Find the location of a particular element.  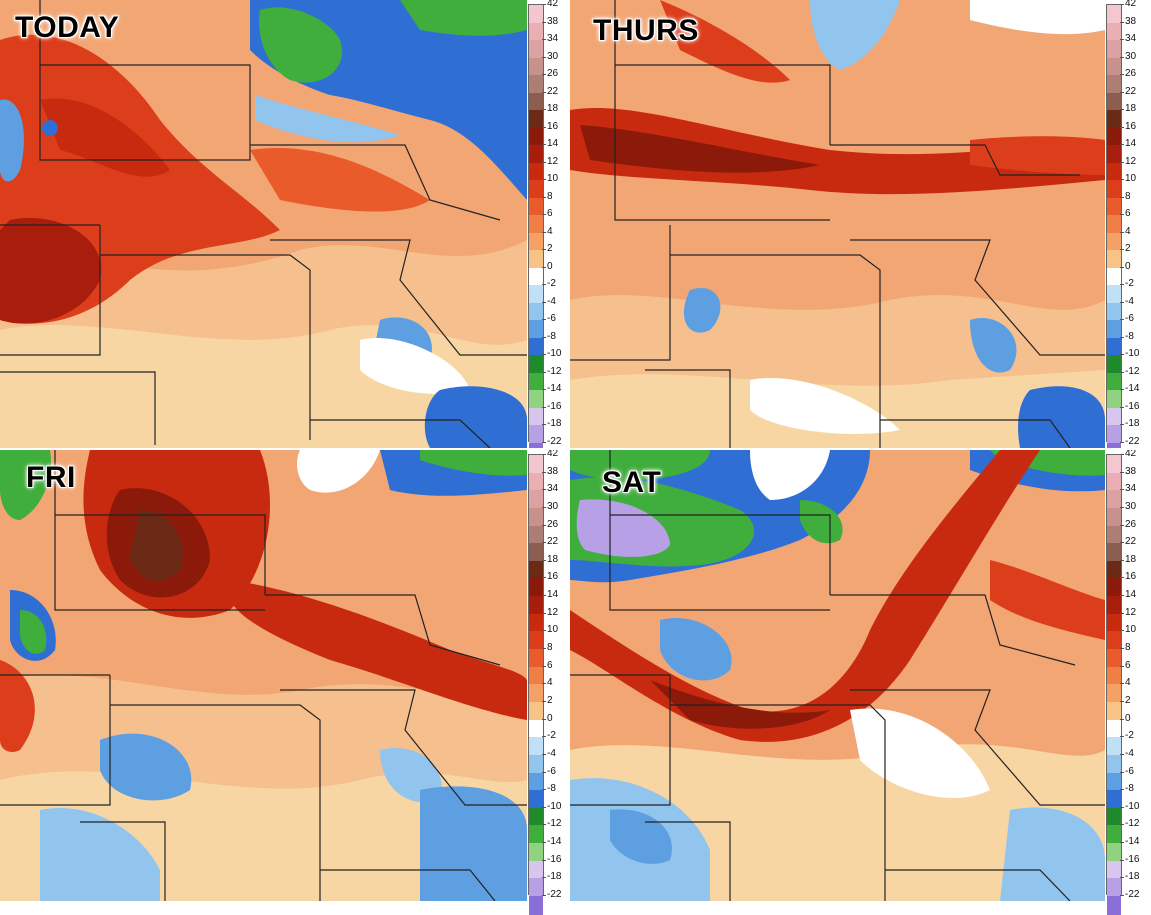

color-scale-label: -12 is located at coordinates (554, 824).